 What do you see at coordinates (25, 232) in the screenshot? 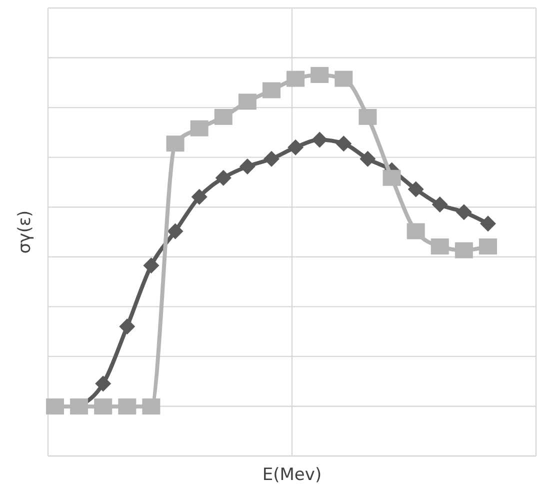
I see `y-axis-title: σγ(ε)` at bounding box center [25, 232].